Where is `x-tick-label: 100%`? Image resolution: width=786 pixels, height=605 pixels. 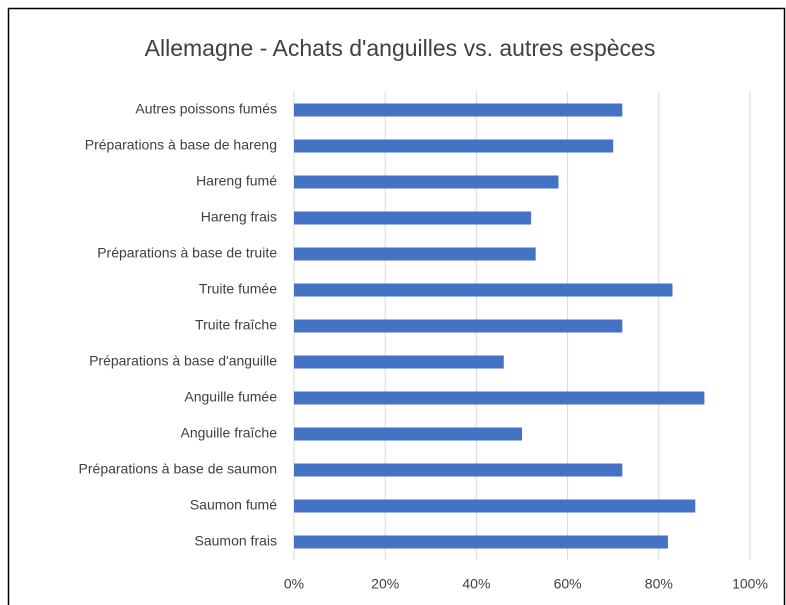
x-tick-label: 100% is located at coordinates (750, 584).